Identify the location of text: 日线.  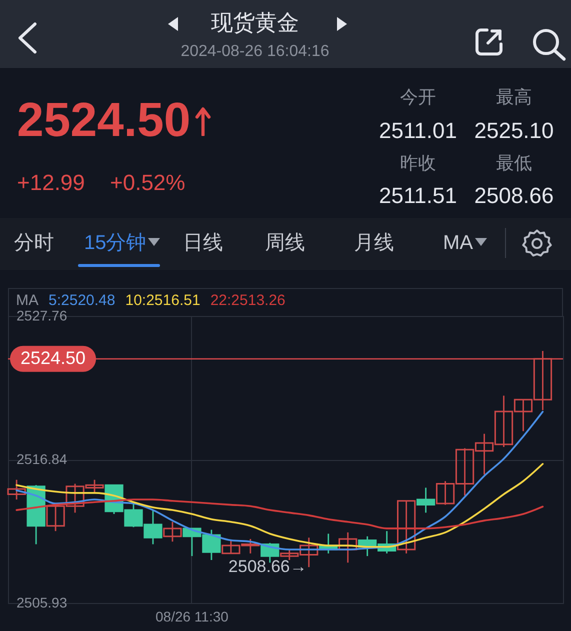
(203, 243).